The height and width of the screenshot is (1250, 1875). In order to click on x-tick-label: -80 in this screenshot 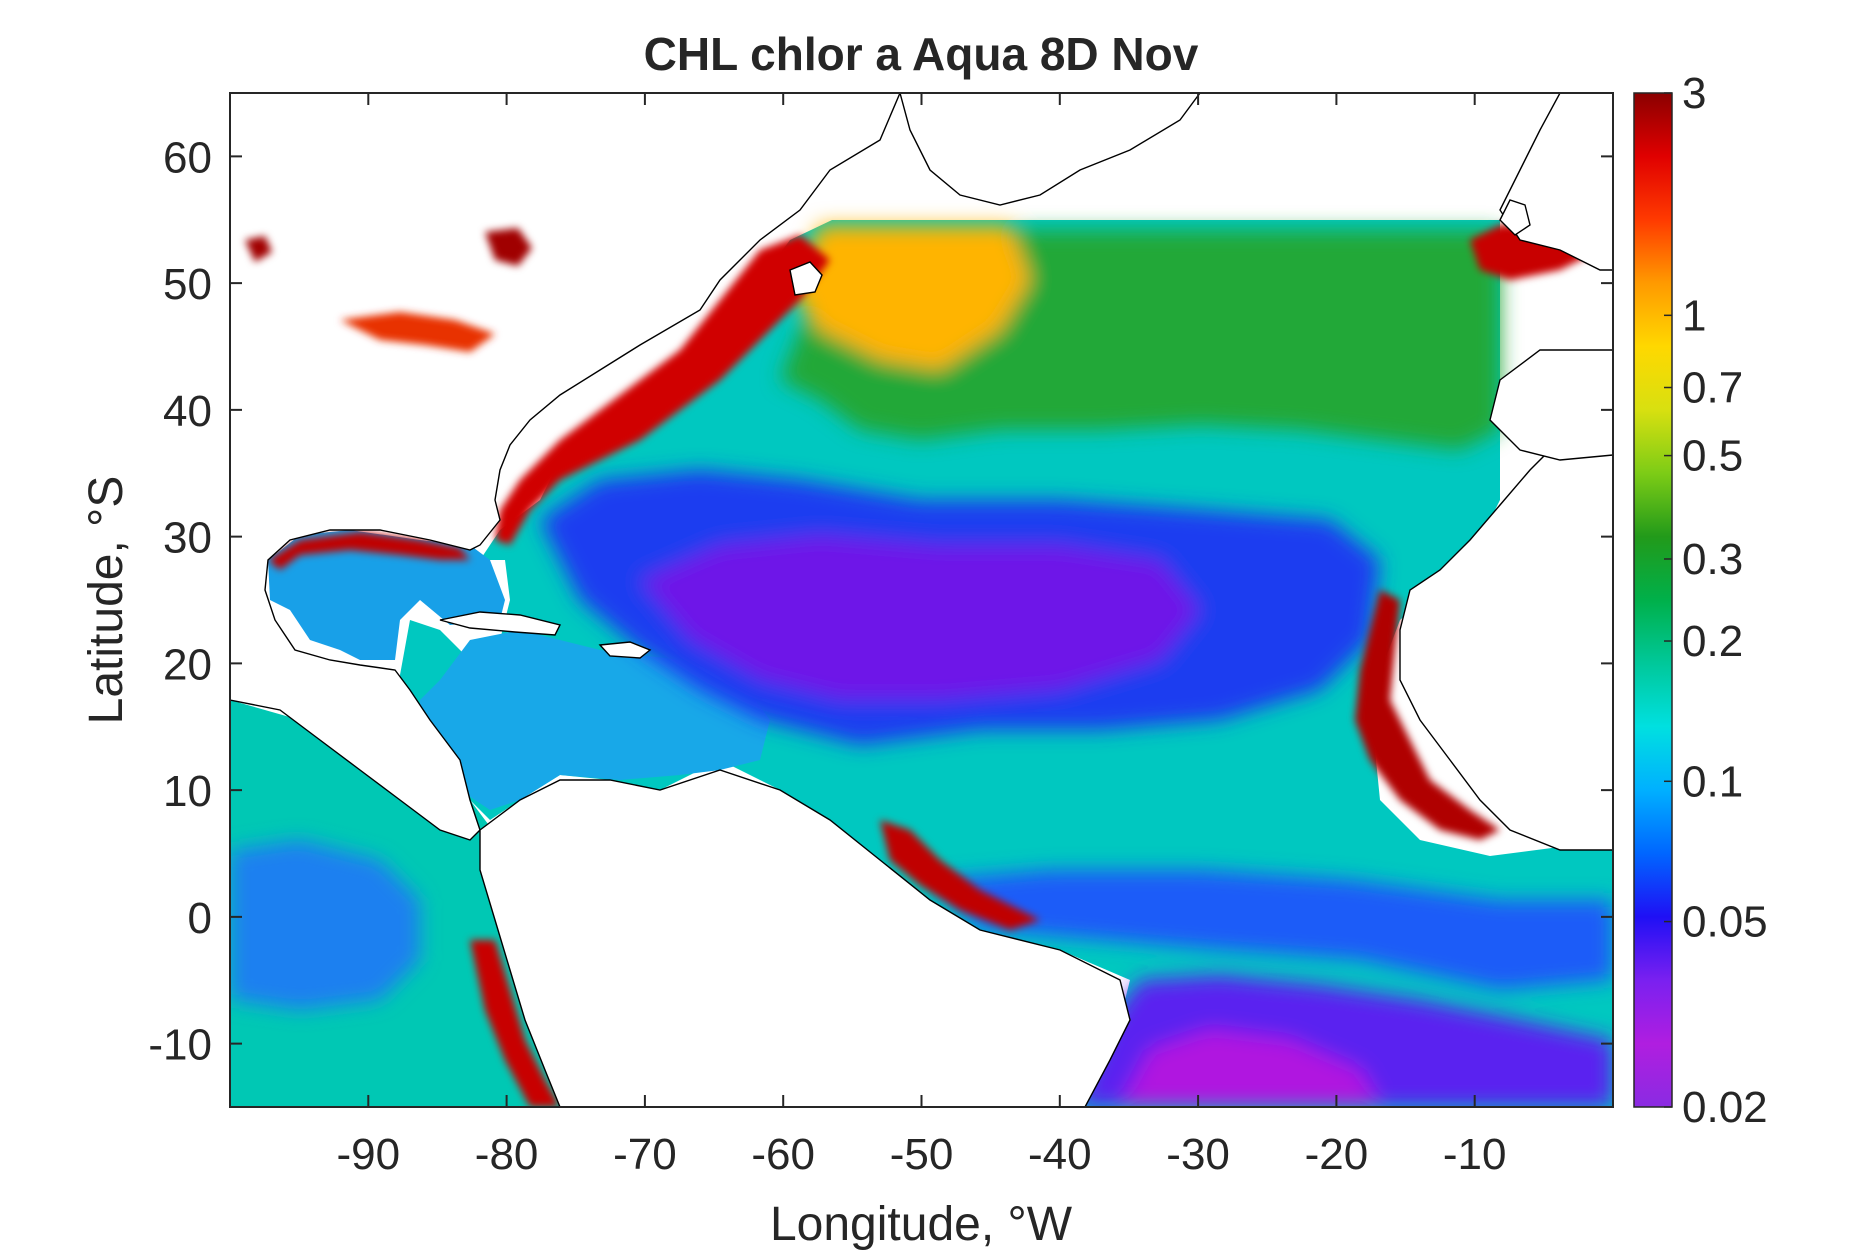, I will do `click(507, 1154)`.